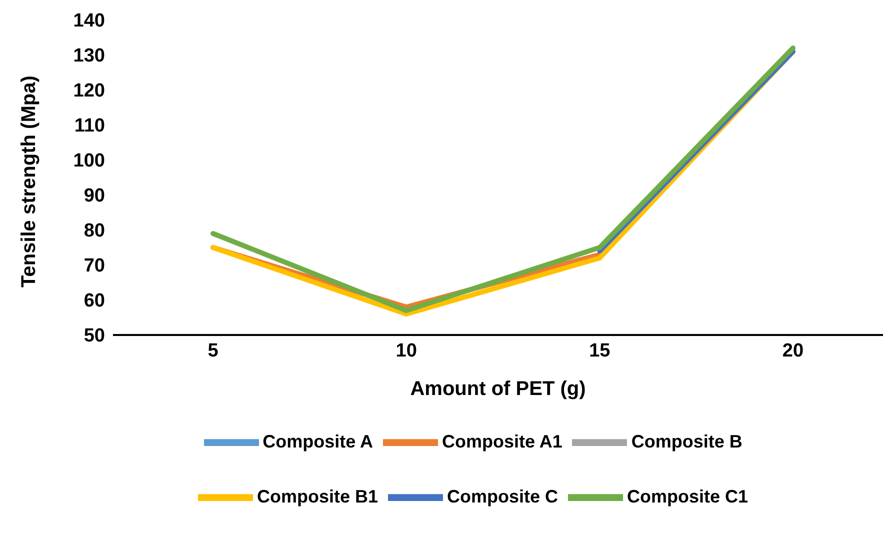 The image size is (891, 543). What do you see at coordinates (94, 196) in the screenshot?
I see `y-tick-label: 90` at bounding box center [94, 196].